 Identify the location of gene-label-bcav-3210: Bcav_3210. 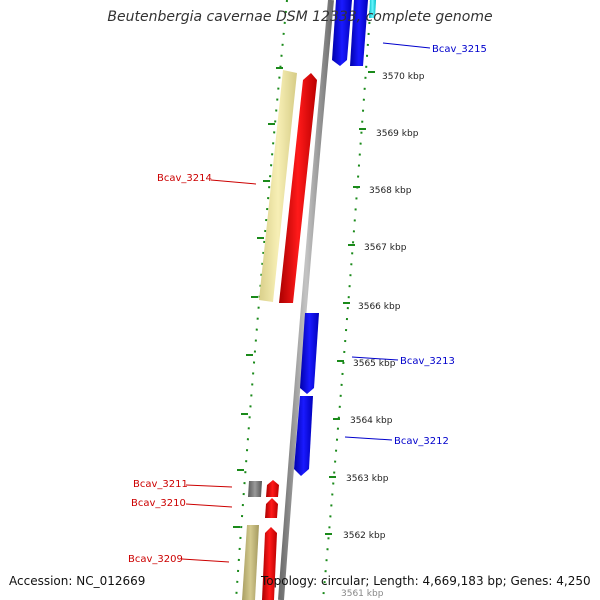
(158, 503).